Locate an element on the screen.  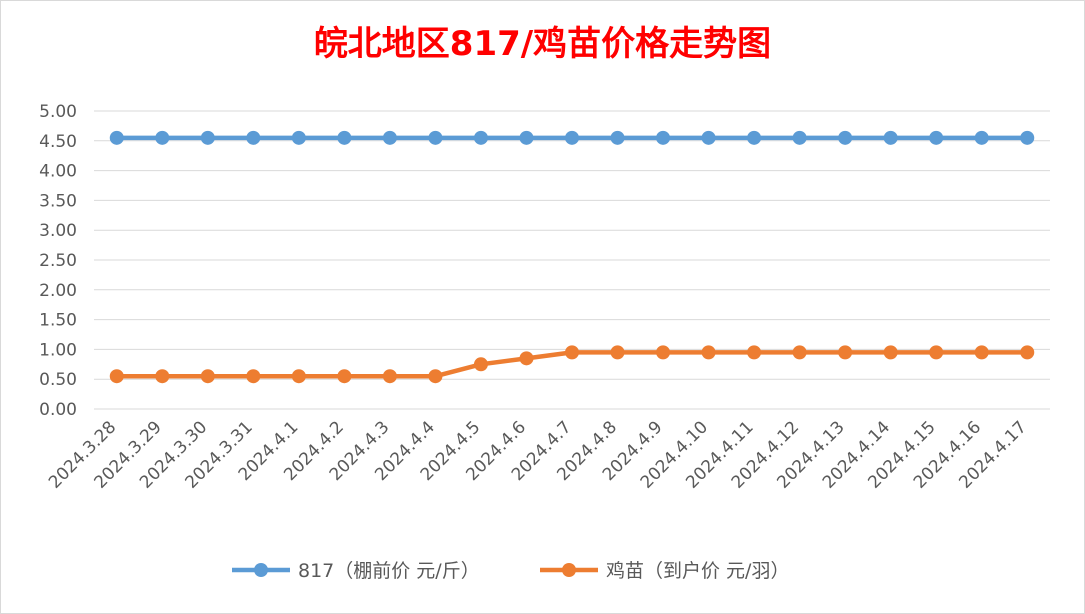
chart-title: 皖北地区817/鸡苗价格走势图 is located at coordinates (542, 44).